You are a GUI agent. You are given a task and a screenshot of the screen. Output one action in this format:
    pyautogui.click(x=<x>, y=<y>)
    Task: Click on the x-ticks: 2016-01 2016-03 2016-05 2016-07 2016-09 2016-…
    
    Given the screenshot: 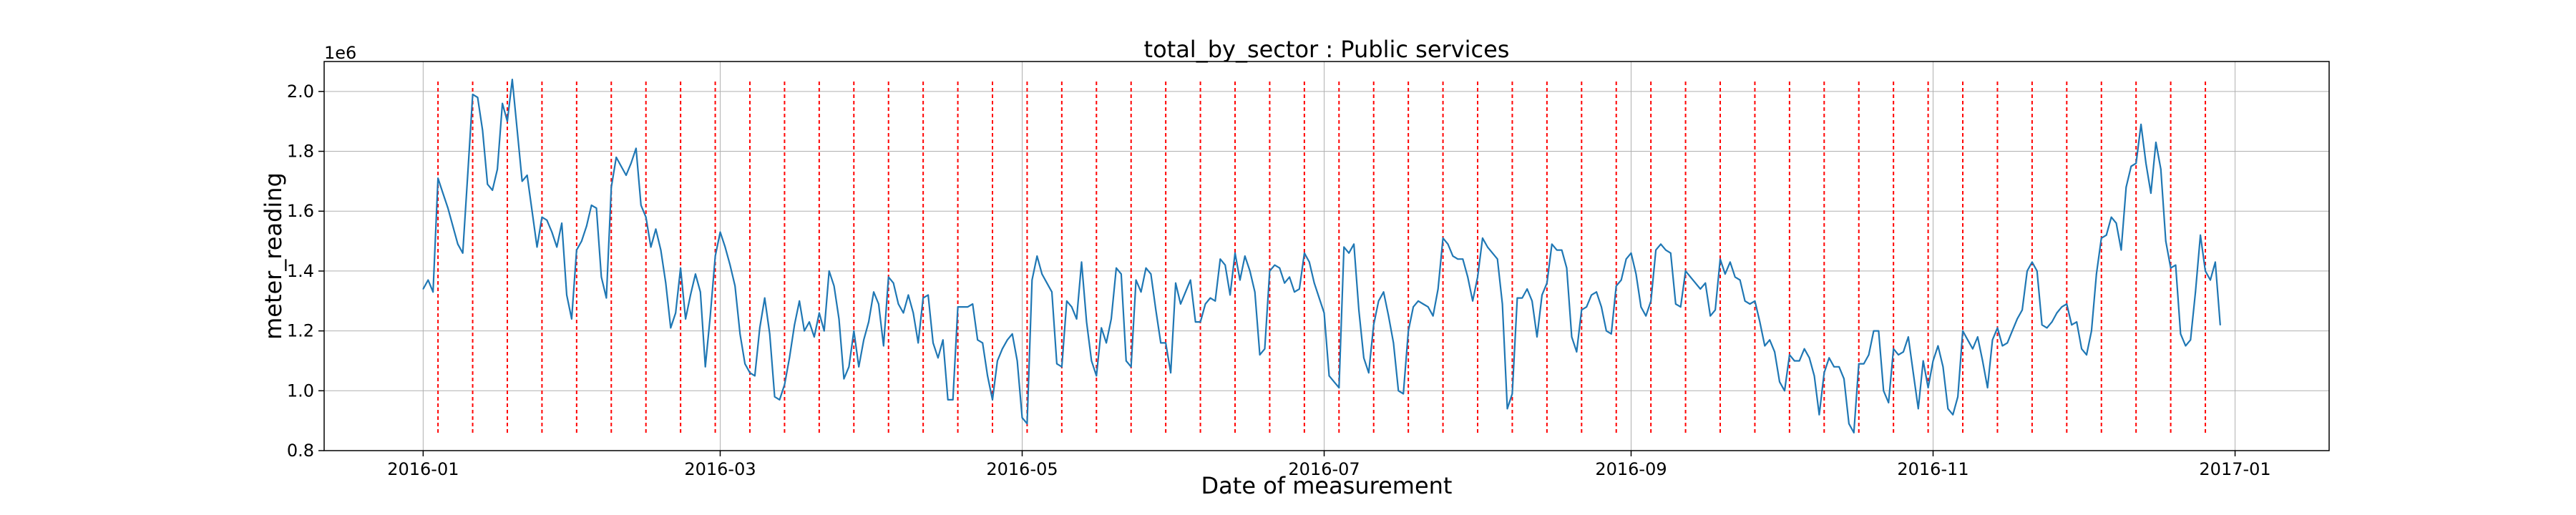 What is the action you would take?
    pyautogui.click(x=1329, y=465)
    